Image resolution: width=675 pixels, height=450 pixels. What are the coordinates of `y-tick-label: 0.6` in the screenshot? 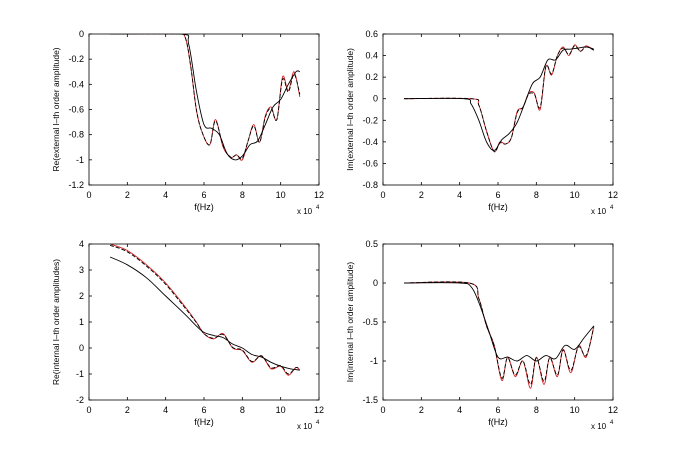 It's located at (371, 34).